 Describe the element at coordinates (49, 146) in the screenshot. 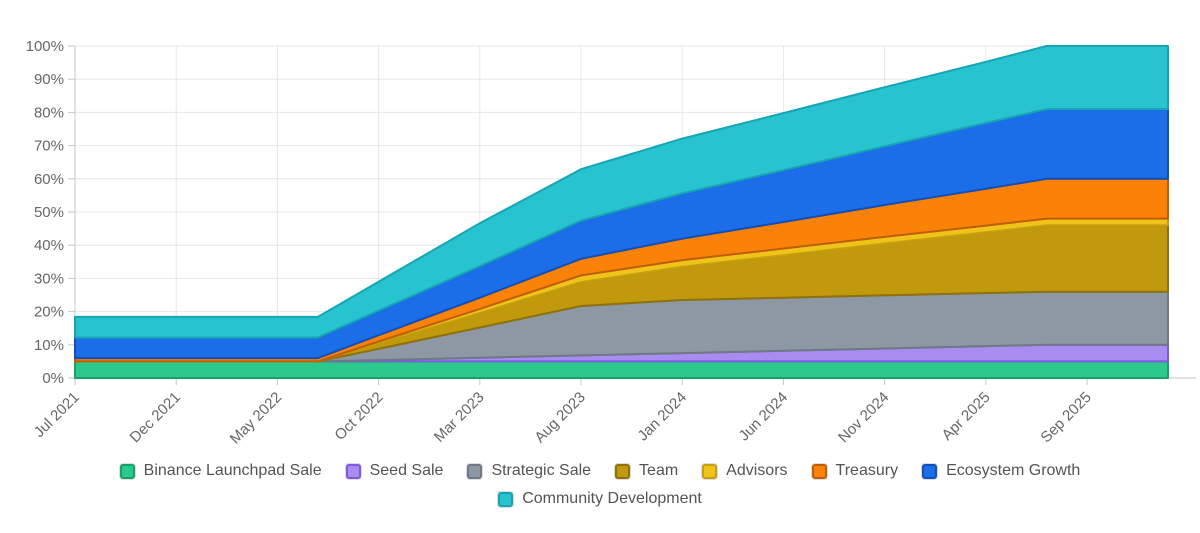

I see `y-tick-label: 70%` at that location.